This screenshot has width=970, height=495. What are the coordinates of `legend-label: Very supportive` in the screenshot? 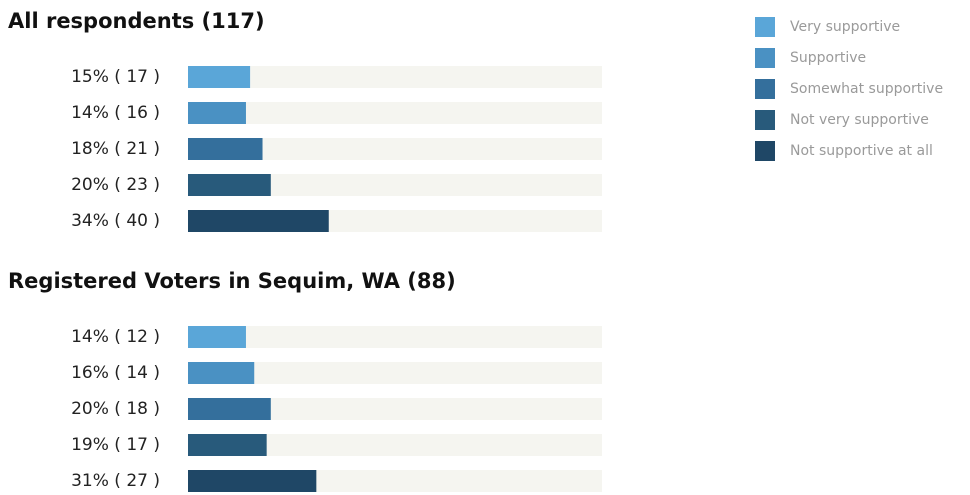 It's located at (845, 27).